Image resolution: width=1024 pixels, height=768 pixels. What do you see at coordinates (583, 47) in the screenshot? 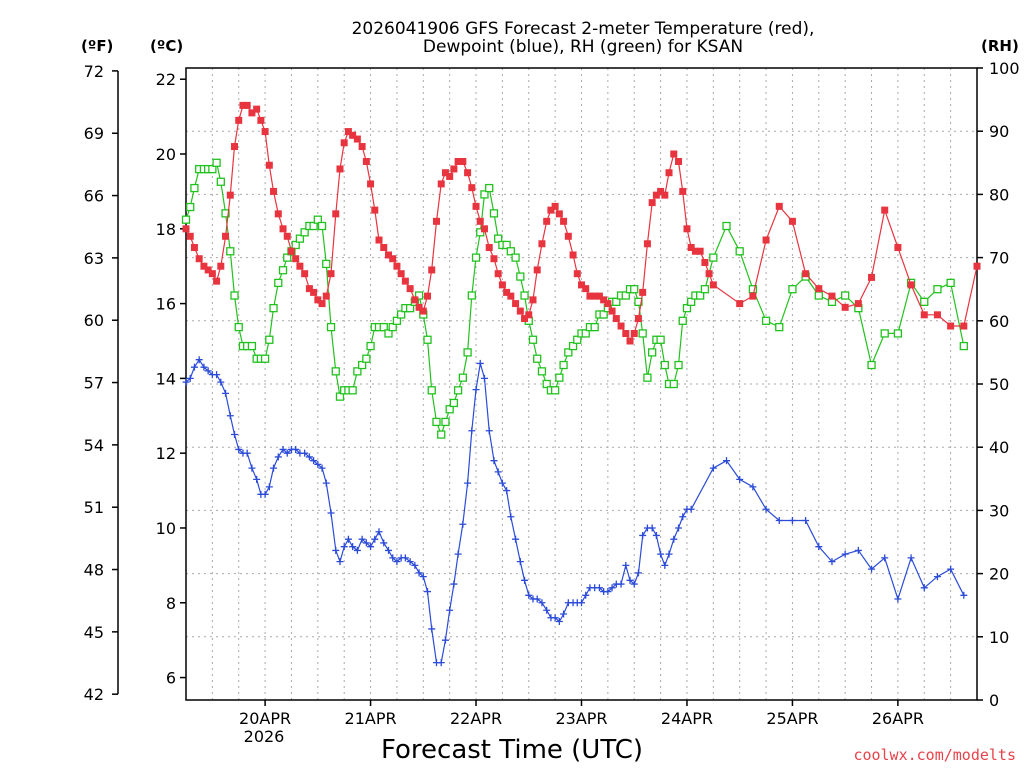
I see `chart-subtitle: Dewpoint (blue), RH (green) for KSAN` at bounding box center [583, 47].